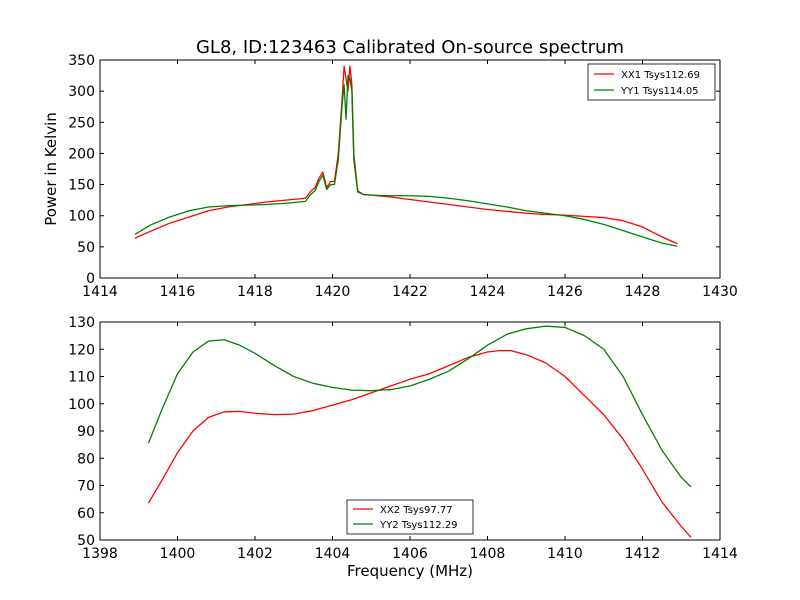  What do you see at coordinates (86, 248) in the screenshot?
I see `top-y-tick-label: 50` at bounding box center [86, 248].